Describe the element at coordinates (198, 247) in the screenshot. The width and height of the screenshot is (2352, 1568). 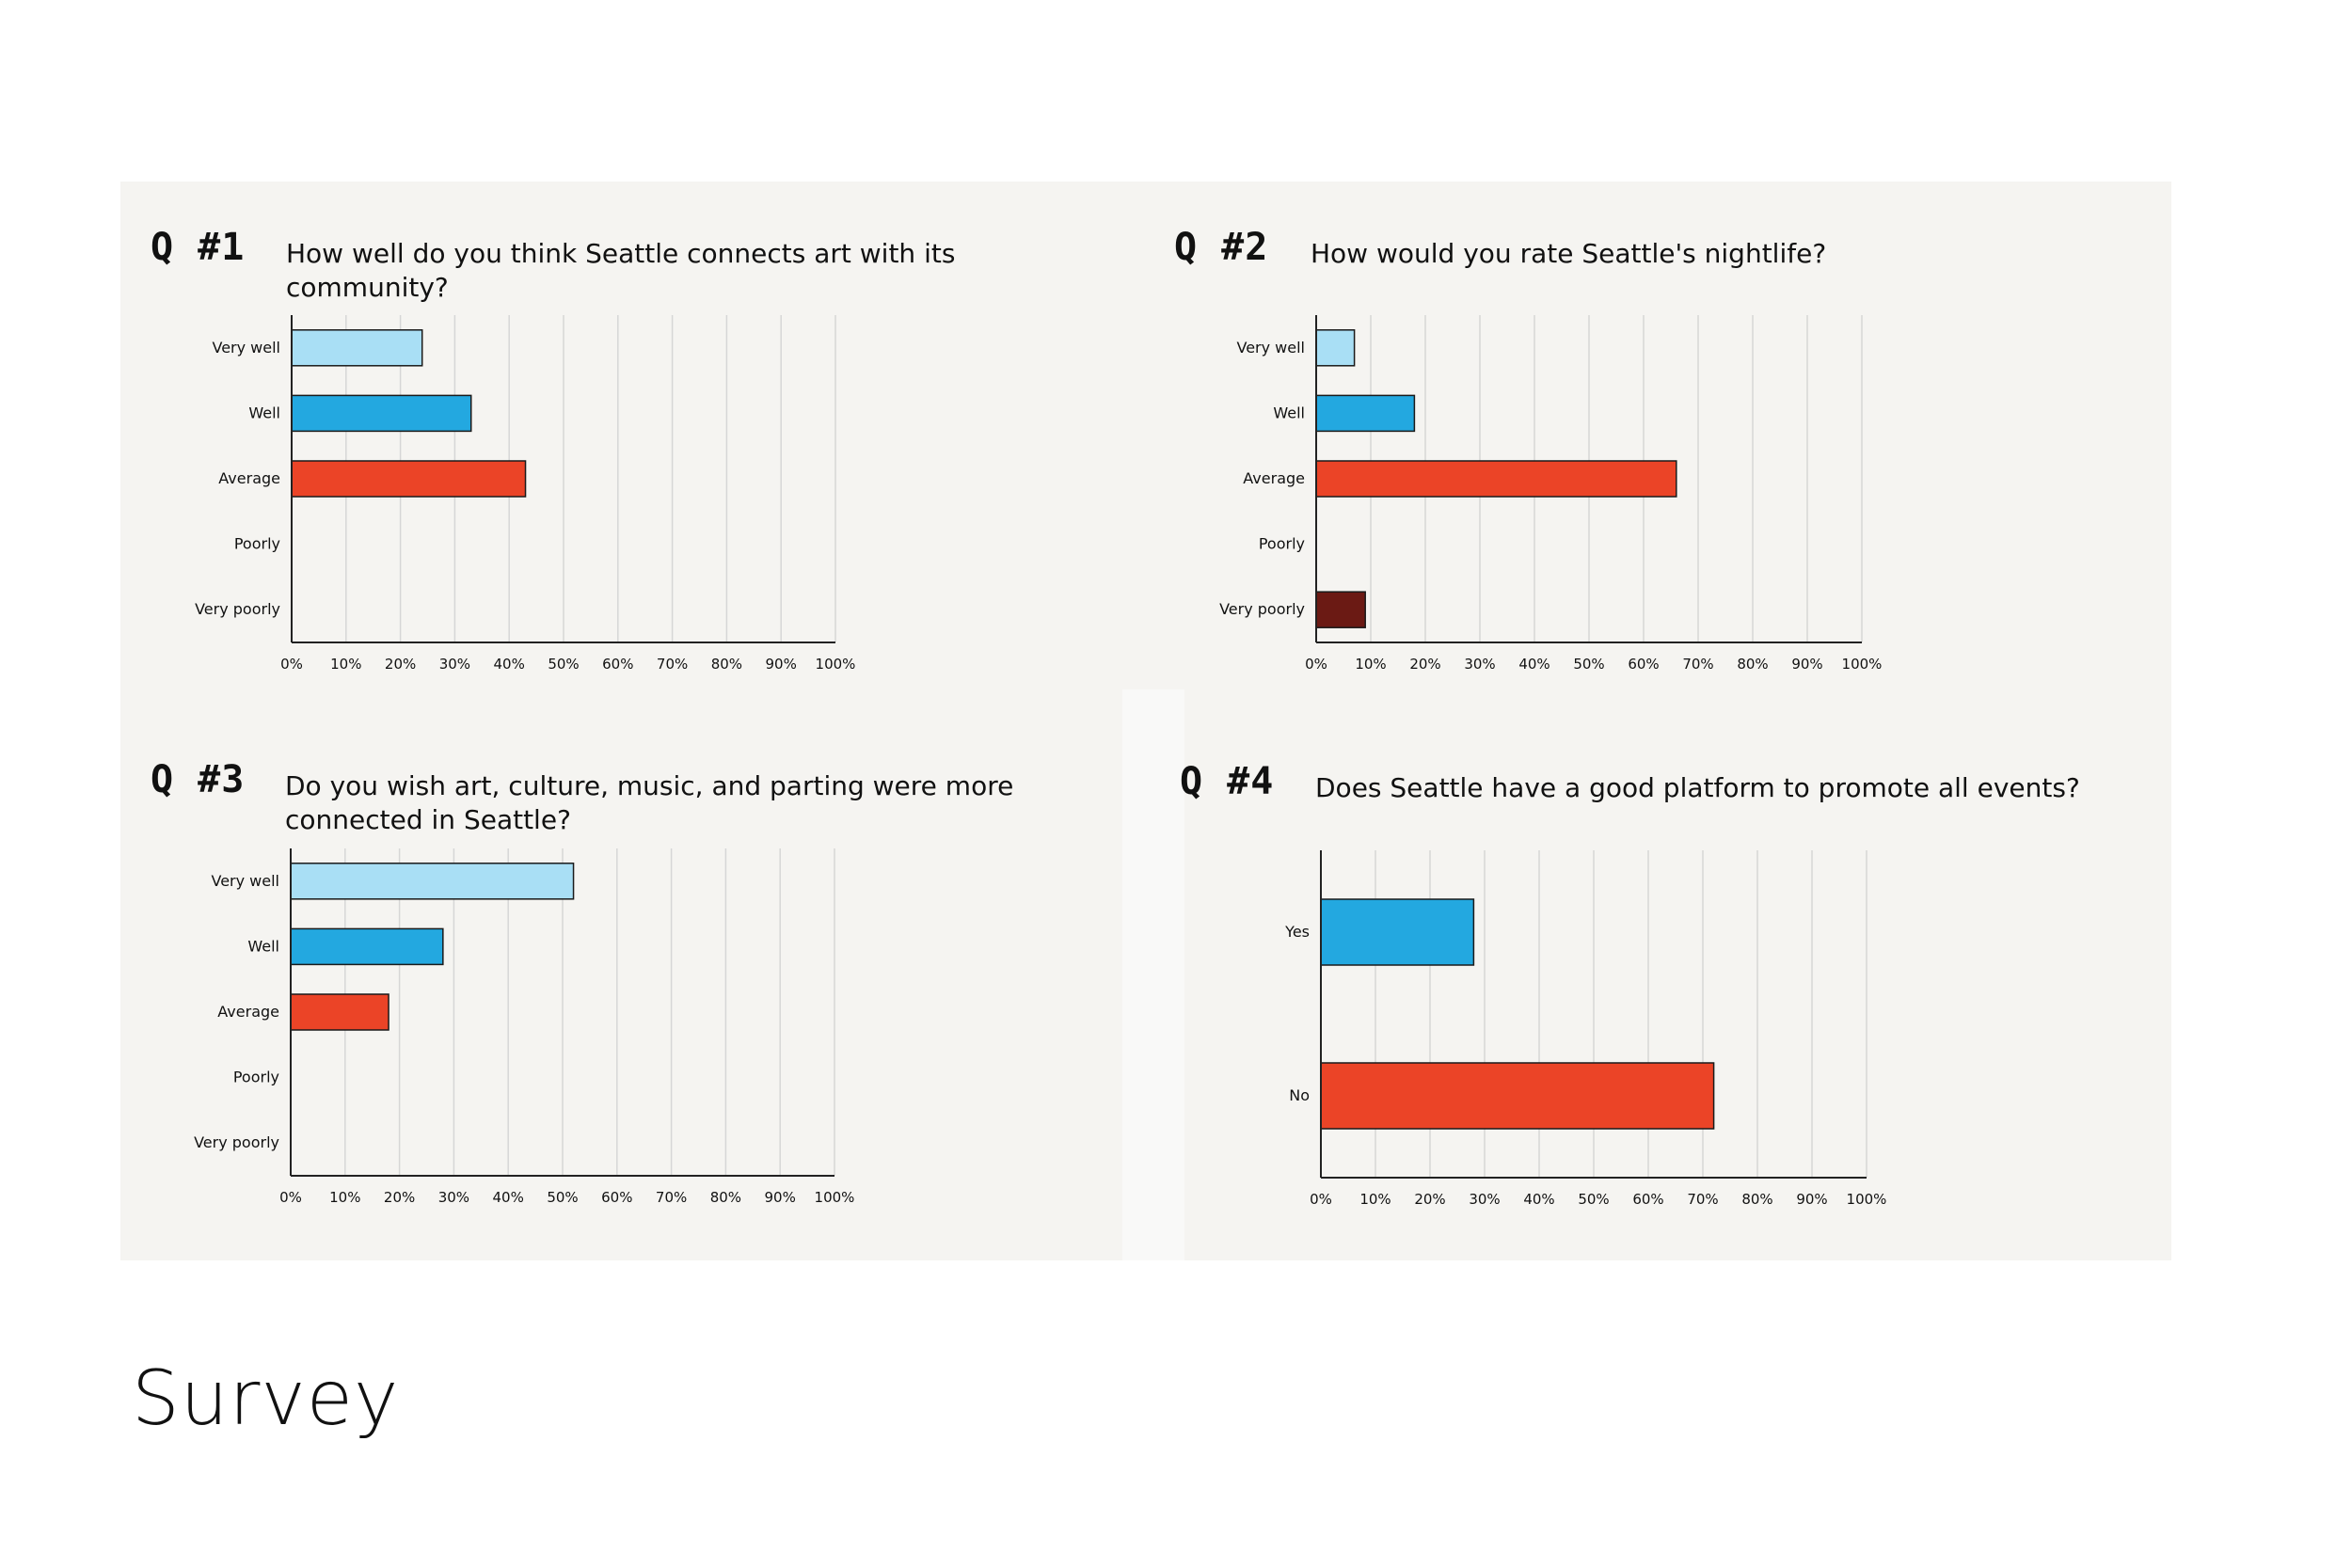
I see `question-1-number: Q #1` at that location.